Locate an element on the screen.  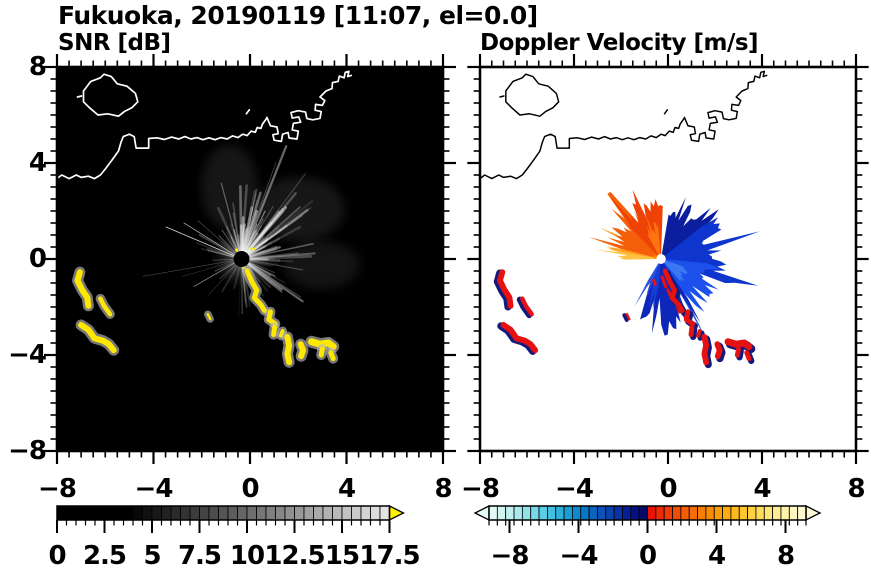
snr-colorbar is located at coordinates (230, 518).